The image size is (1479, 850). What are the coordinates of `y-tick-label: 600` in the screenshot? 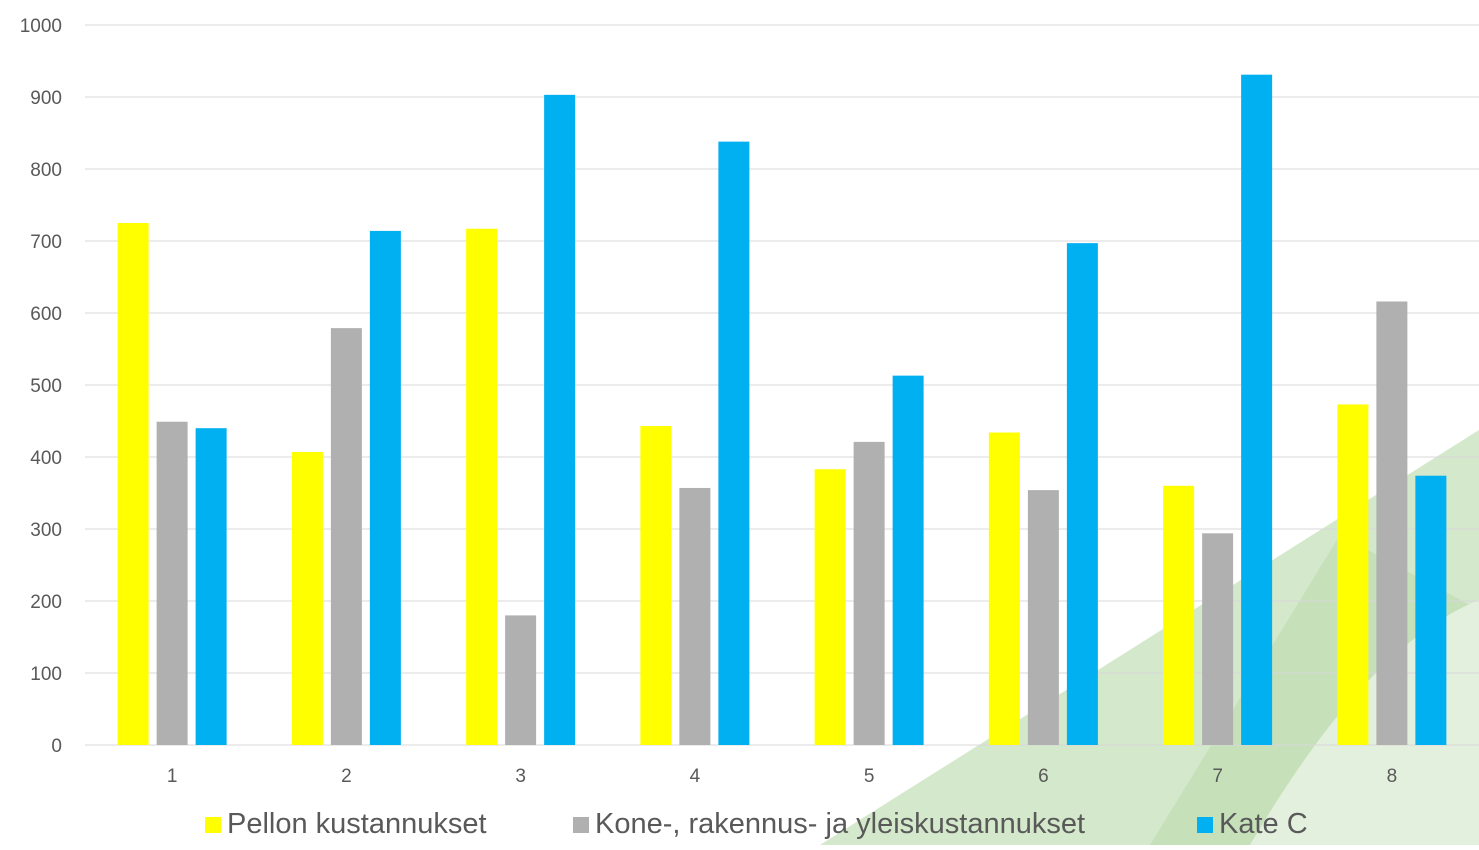 It's located at (46, 314).